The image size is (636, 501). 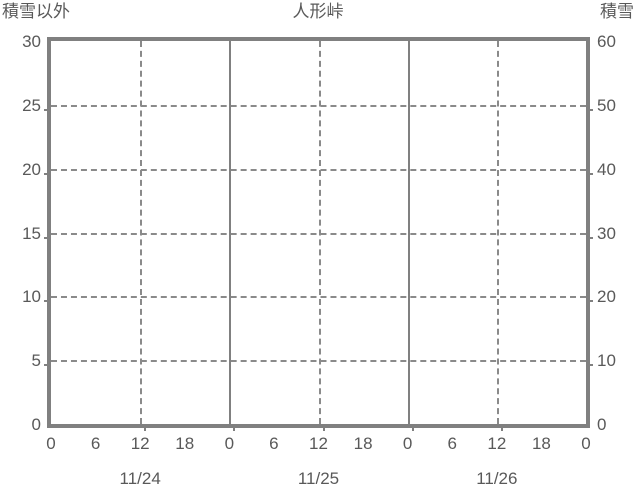 What do you see at coordinates (318, 478) in the screenshot?
I see `x-axis-date-label: 11/25` at bounding box center [318, 478].